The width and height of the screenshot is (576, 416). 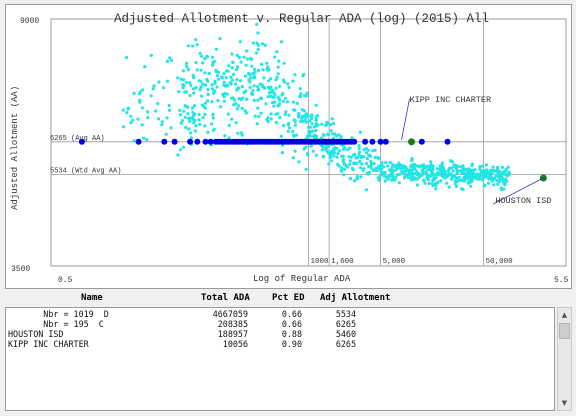 I want to click on charter-point, so click(x=372, y=141).